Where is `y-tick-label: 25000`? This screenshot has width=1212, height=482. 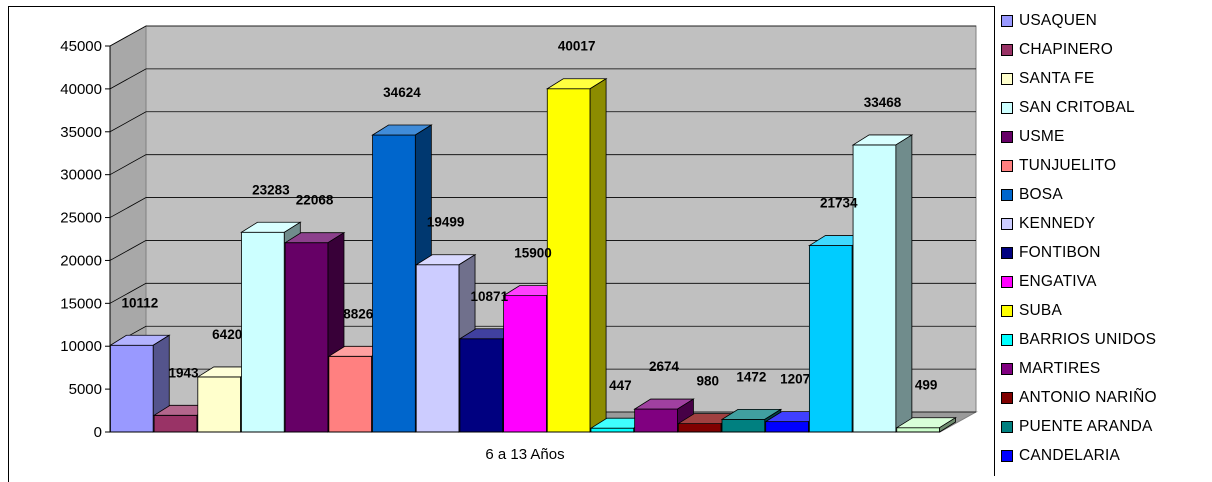 y-tick-label: 25000 is located at coordinates (81, 218).